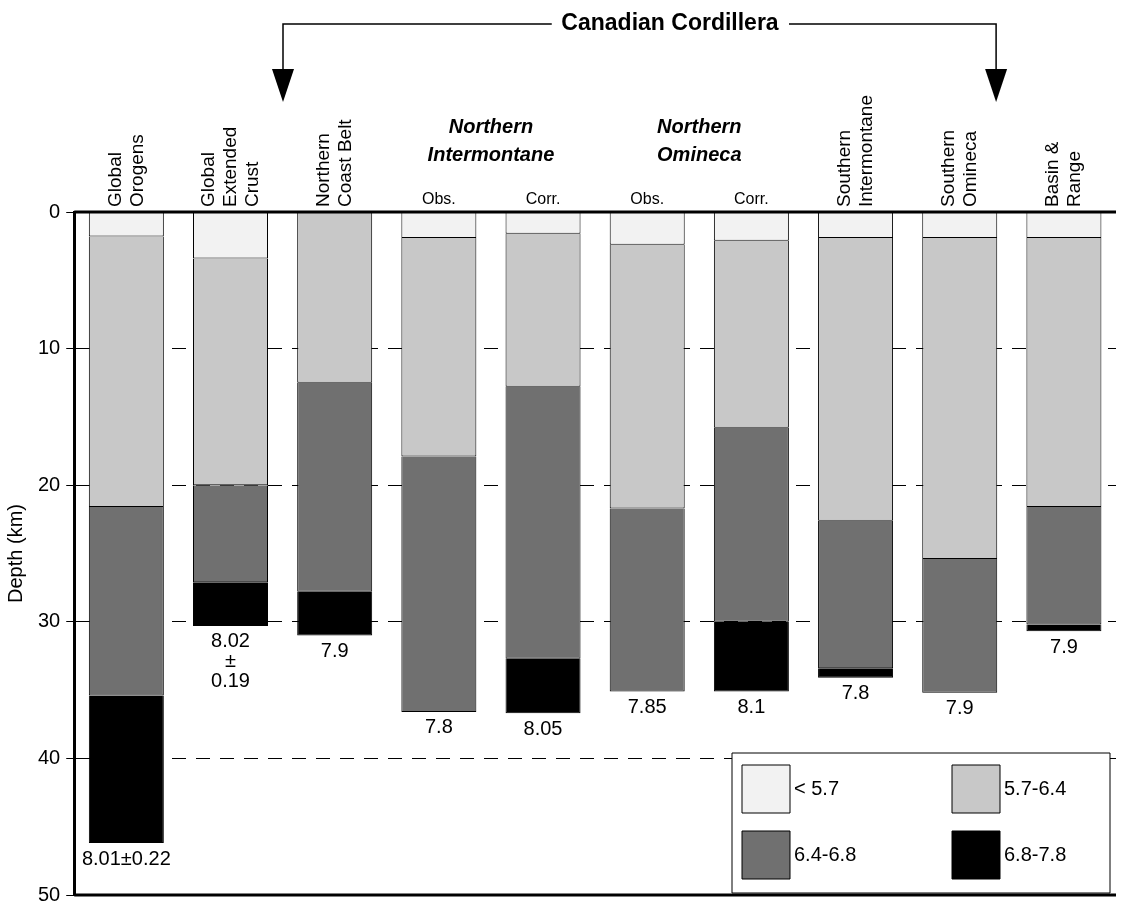 This screenshot has width=1124, height=913. Describe the element at coordinates (699, 139) in the screenshot. I see `text: Northern Omineca` at that location.